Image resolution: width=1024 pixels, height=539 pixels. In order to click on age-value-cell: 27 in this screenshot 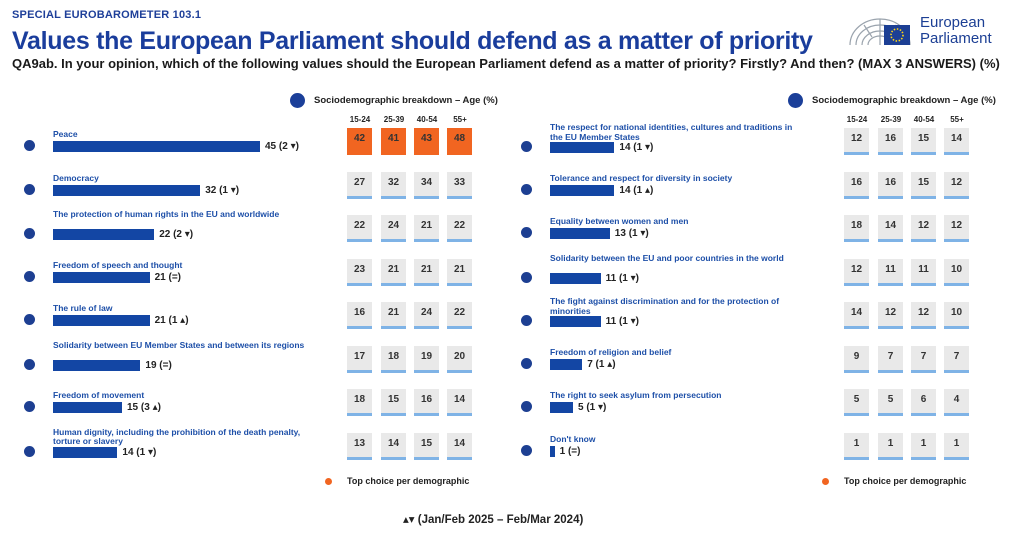, I will do `click(359, 185)`.